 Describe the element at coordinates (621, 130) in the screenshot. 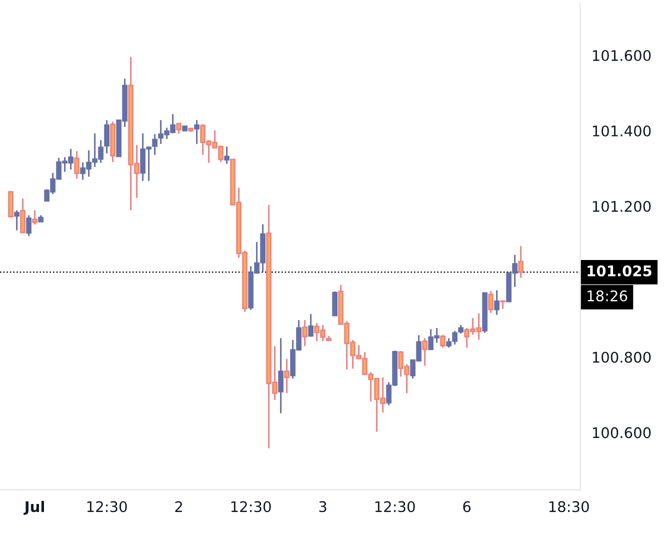

I see `y-tick-label: 101.400` at that location.